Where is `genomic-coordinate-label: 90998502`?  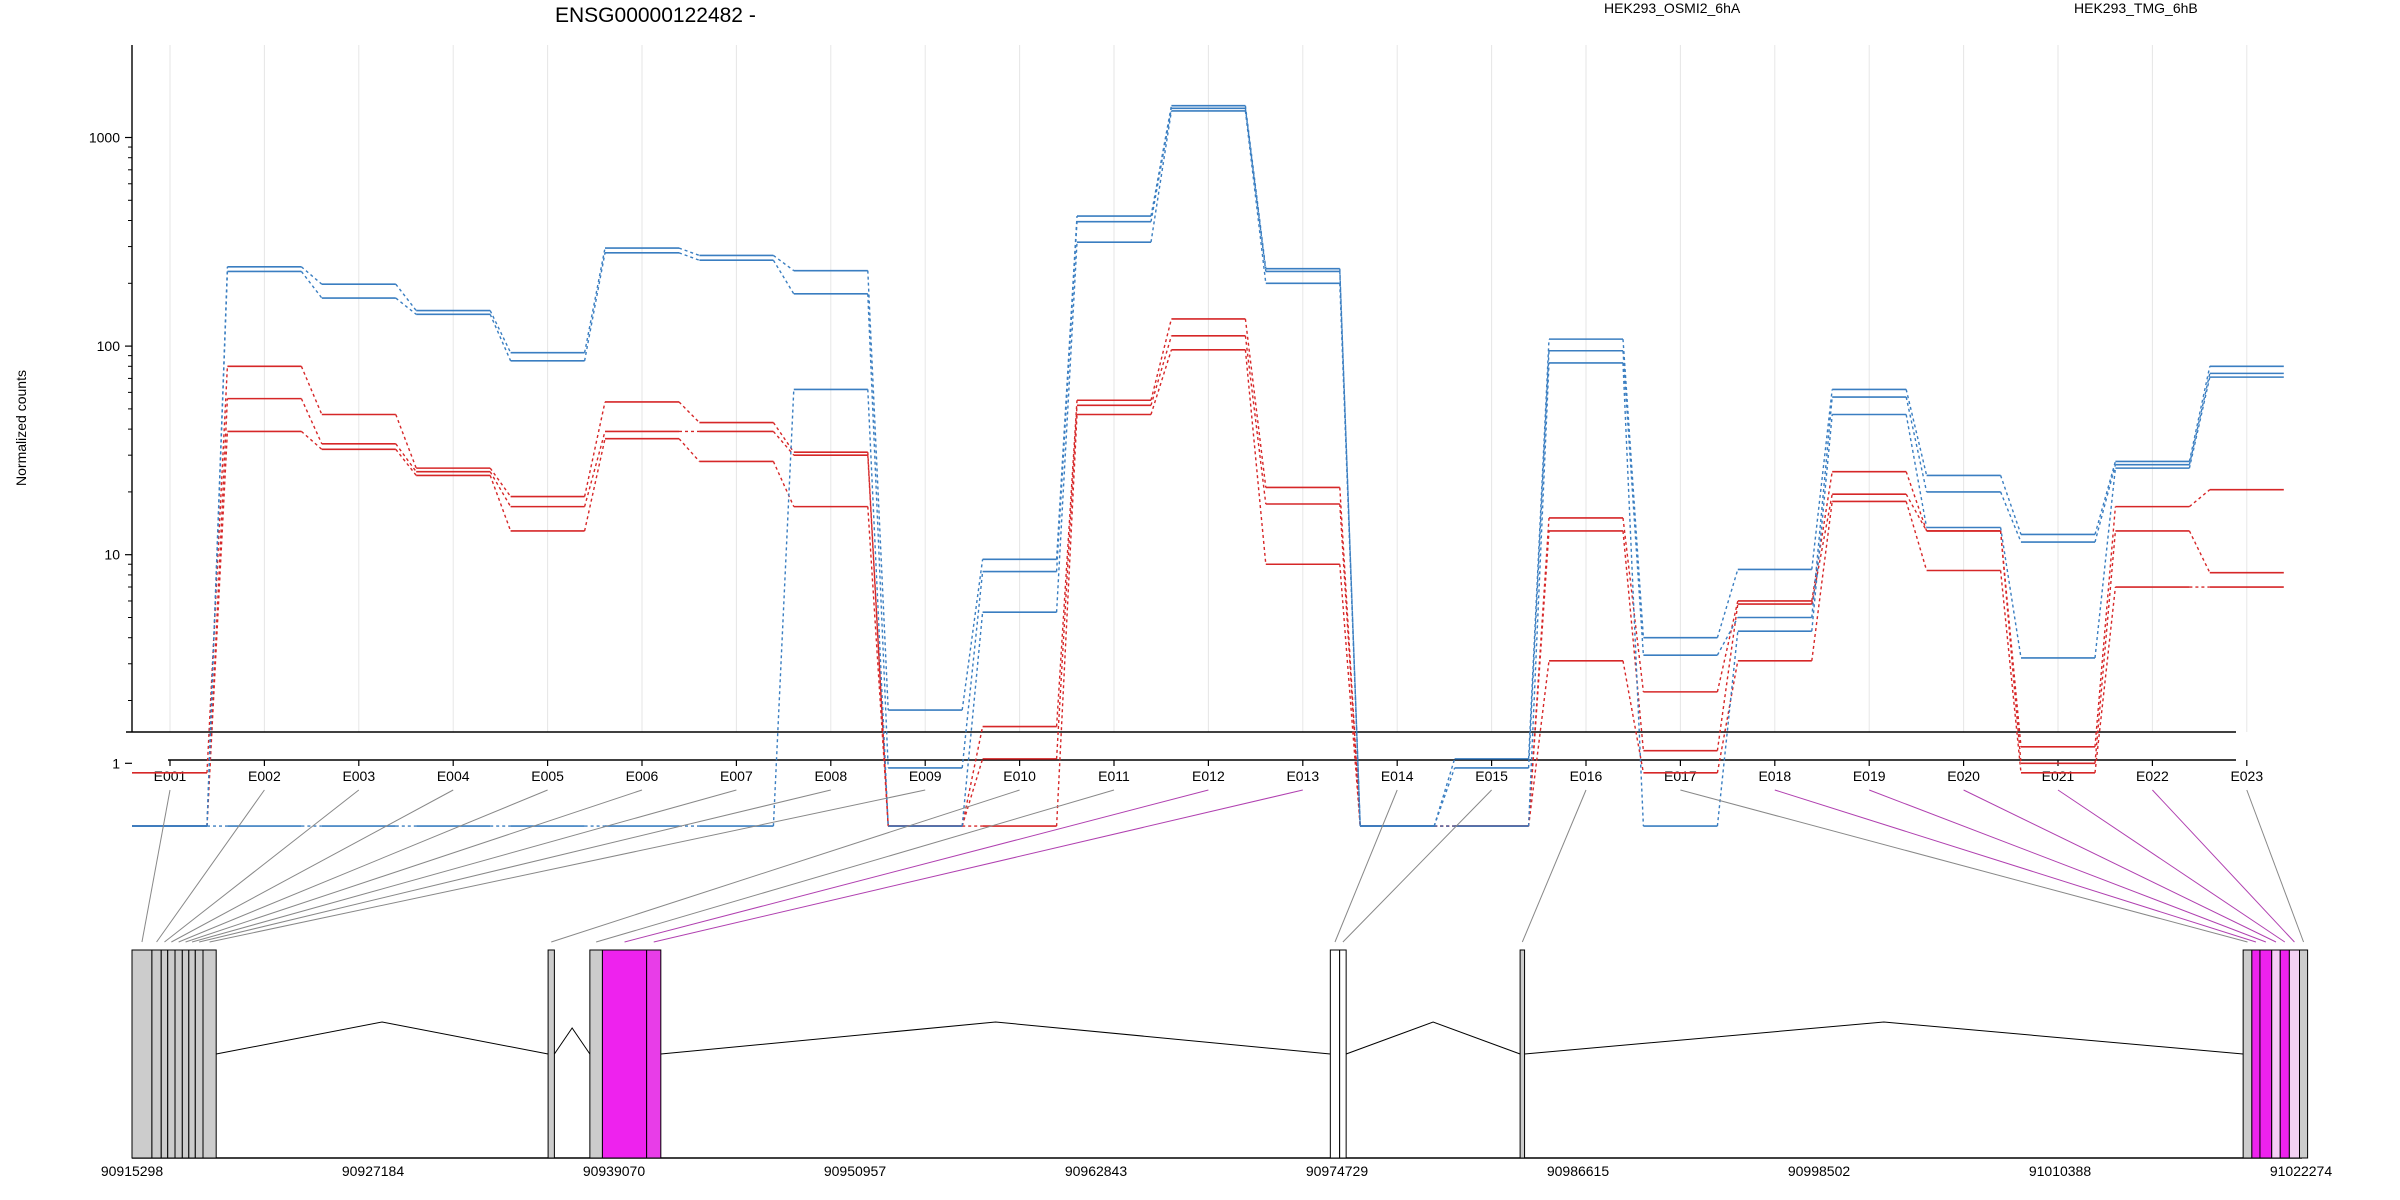 genomic-coordinate-label: 90998502 is located at coordinates (1819, 1171).